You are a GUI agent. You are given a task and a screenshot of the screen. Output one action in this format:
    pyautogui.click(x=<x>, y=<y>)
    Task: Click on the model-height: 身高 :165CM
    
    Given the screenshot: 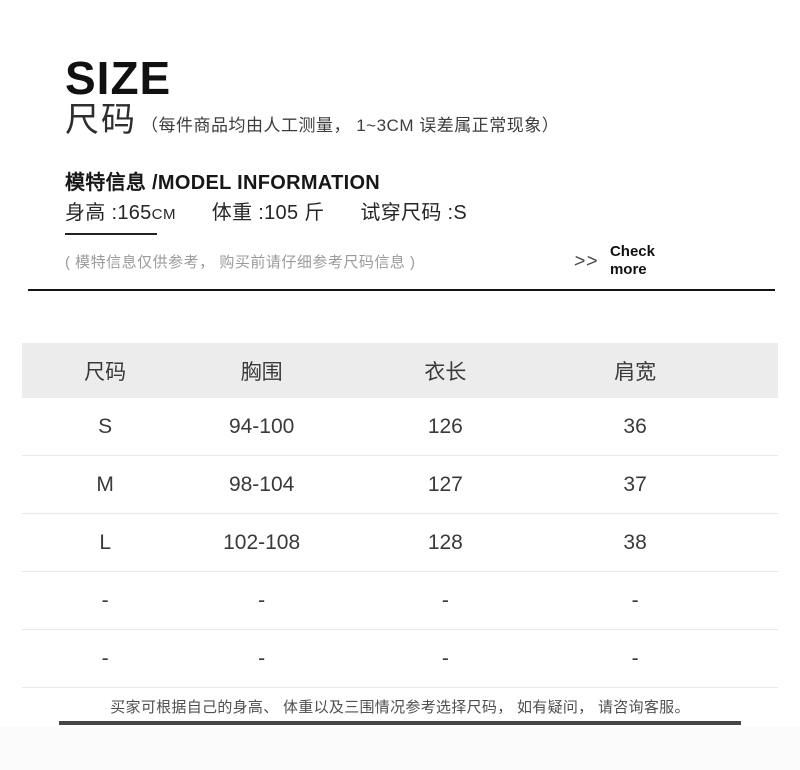 What is the action you would take?
    pyautogui.click(x=120, y=213)
    